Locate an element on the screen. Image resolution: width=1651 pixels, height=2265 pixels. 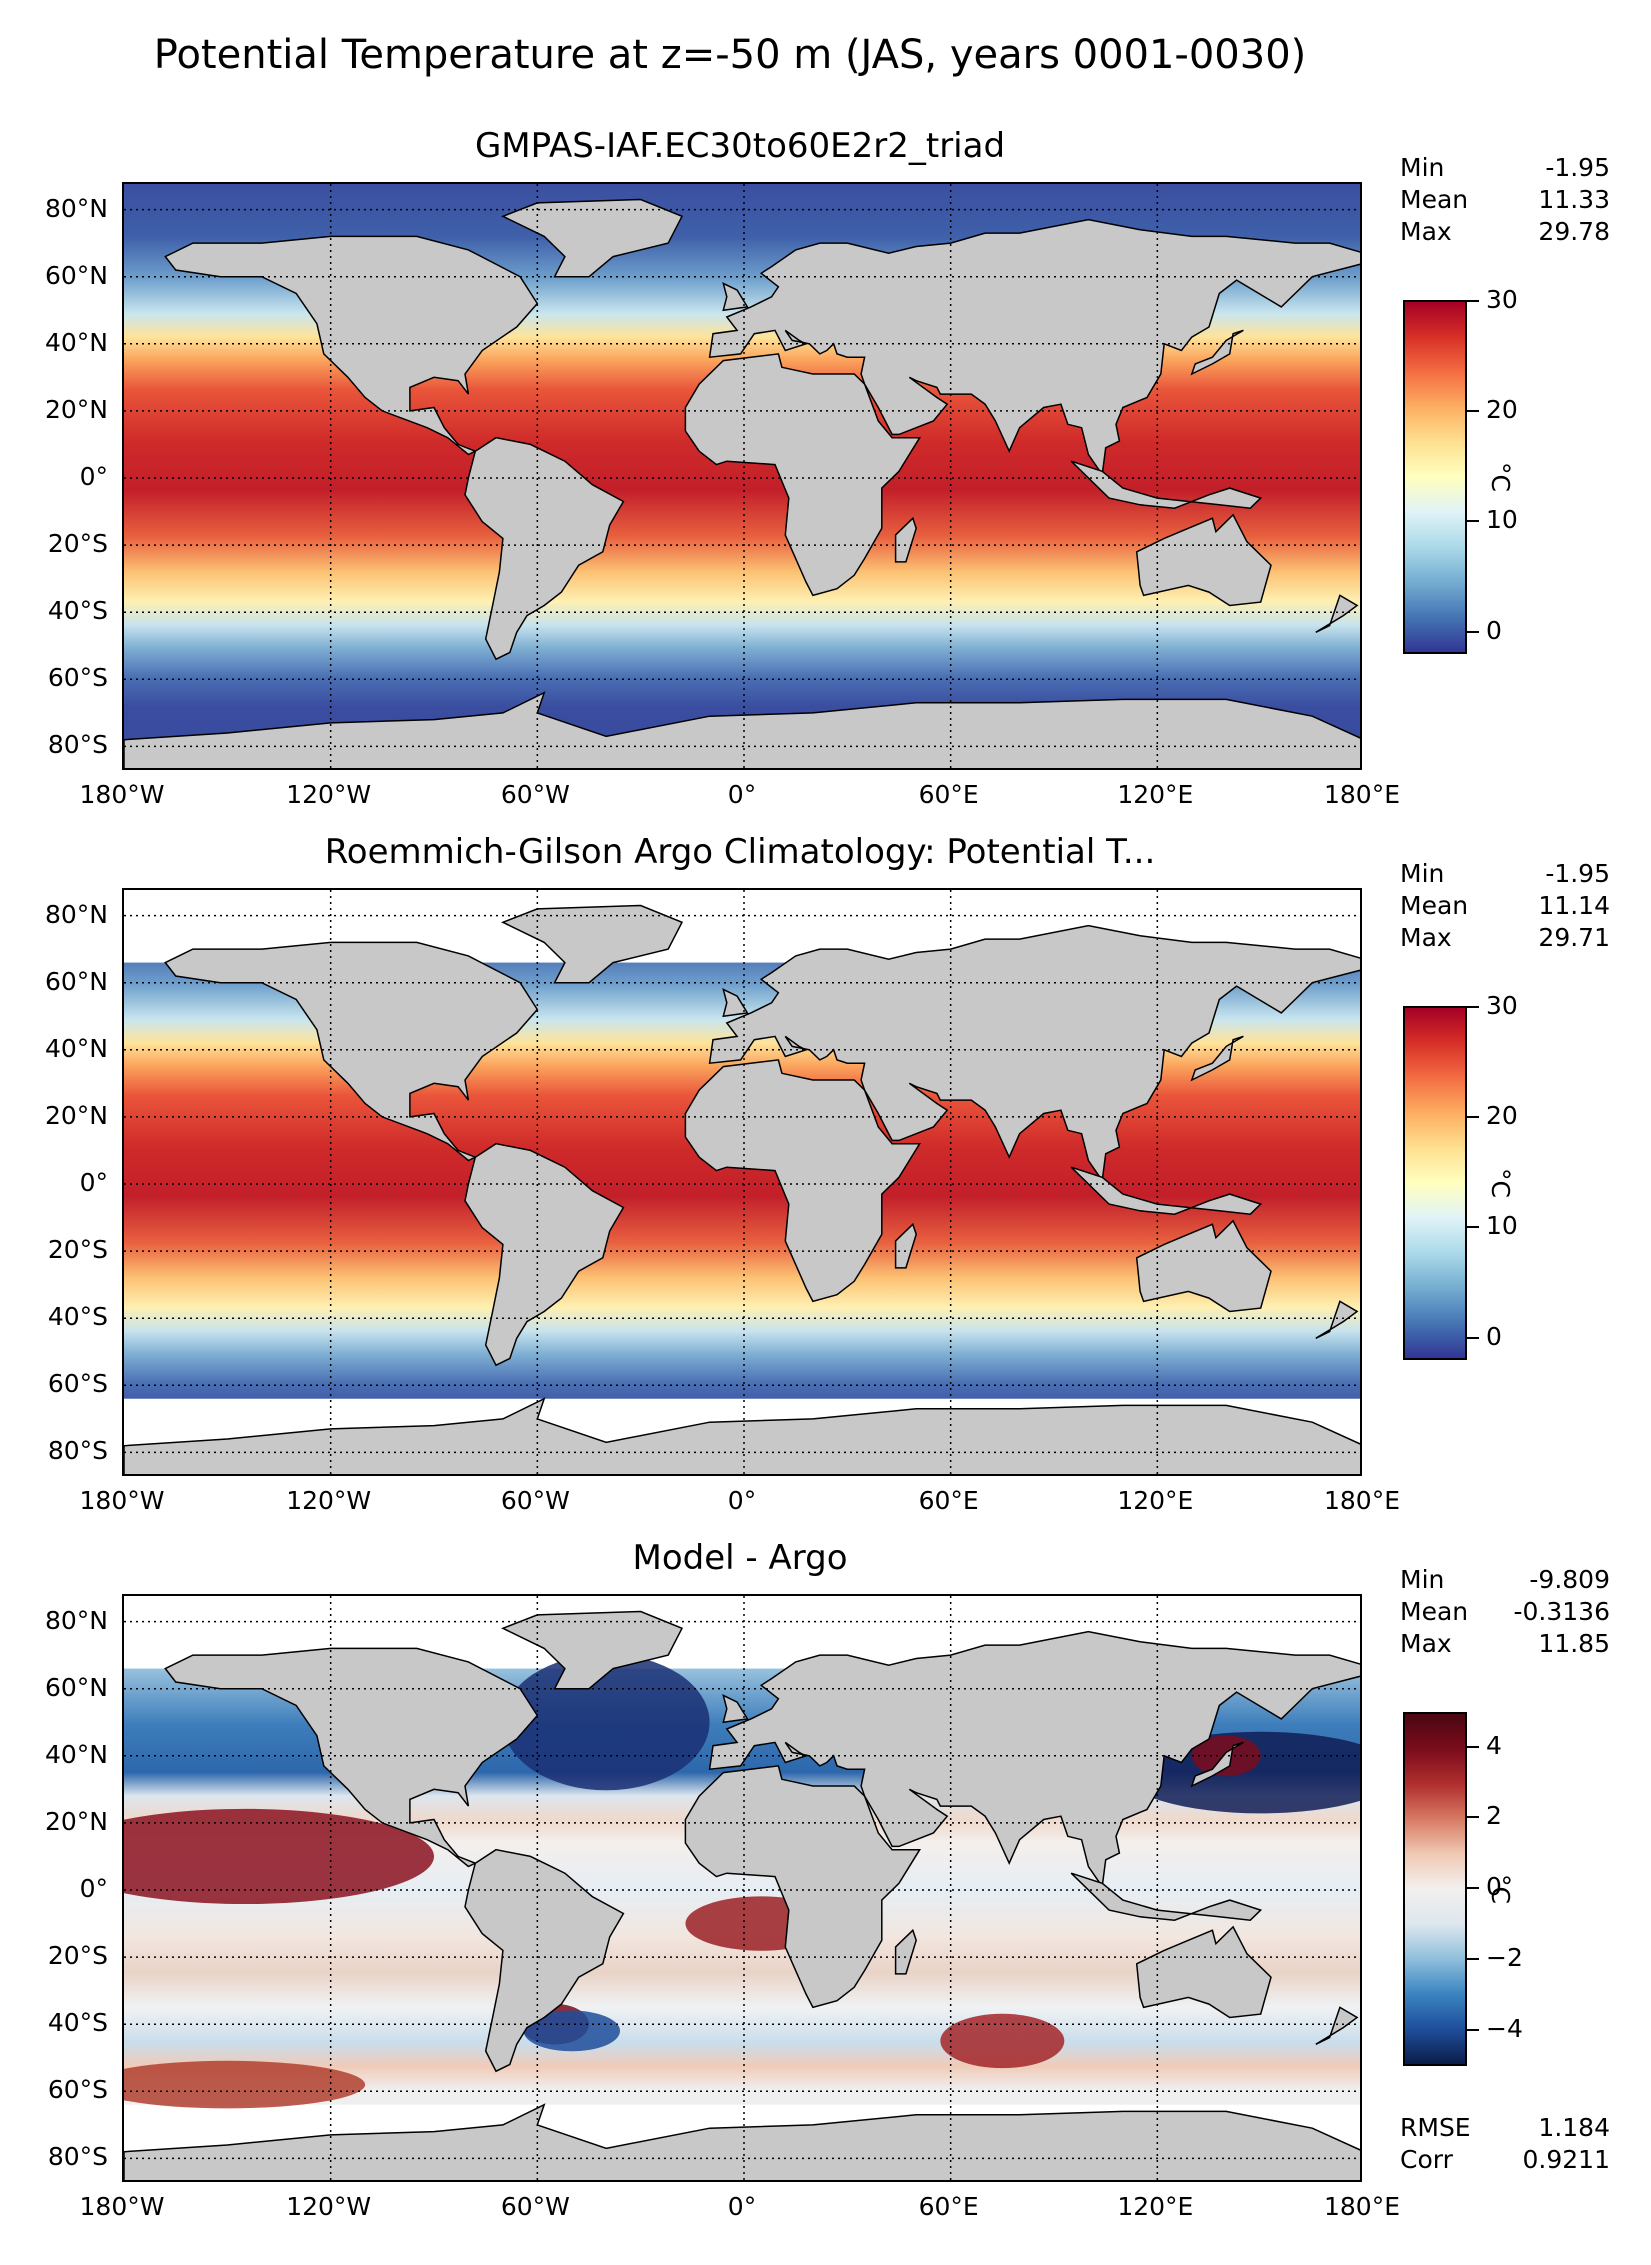
lon-tick-label: 120°W is located at coordinates (329, 1500).